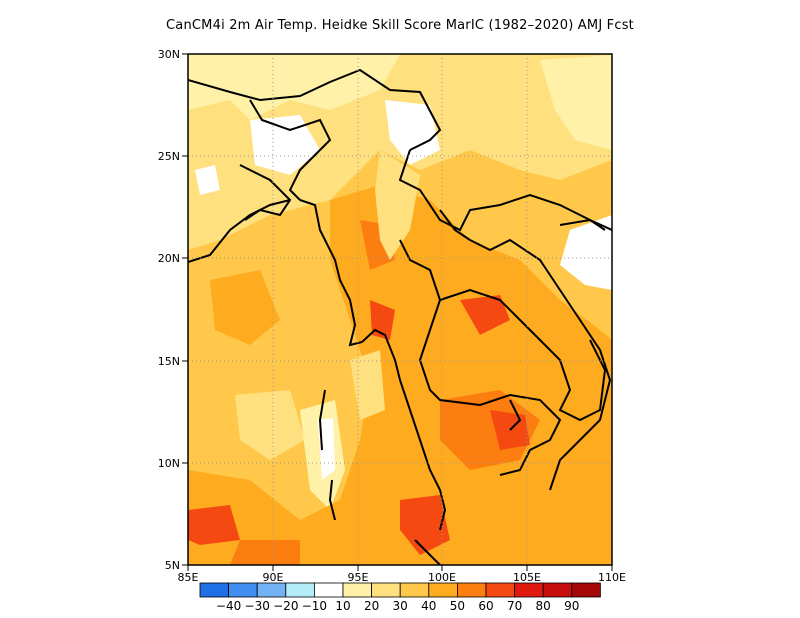  I want to click on colorbar-label: 30, so click(400, 606).